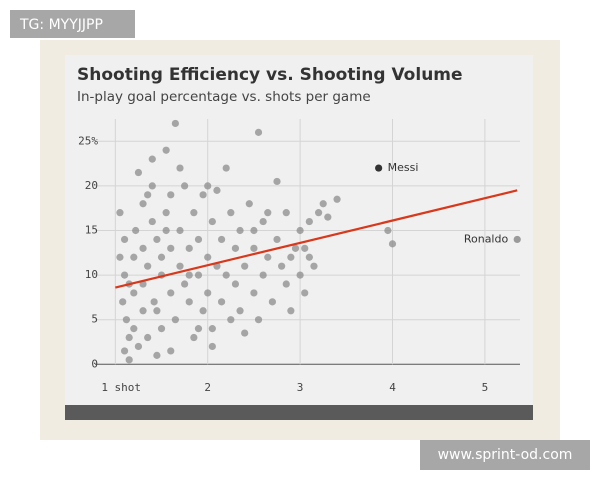 The height and width of the screenshot is (480, 600). What do you see at coordinates (270, 75) in the screenshot?
I see `chart-title: Shooting Efficiency vs. Shooting Volume` at bounding box center [270, 75].